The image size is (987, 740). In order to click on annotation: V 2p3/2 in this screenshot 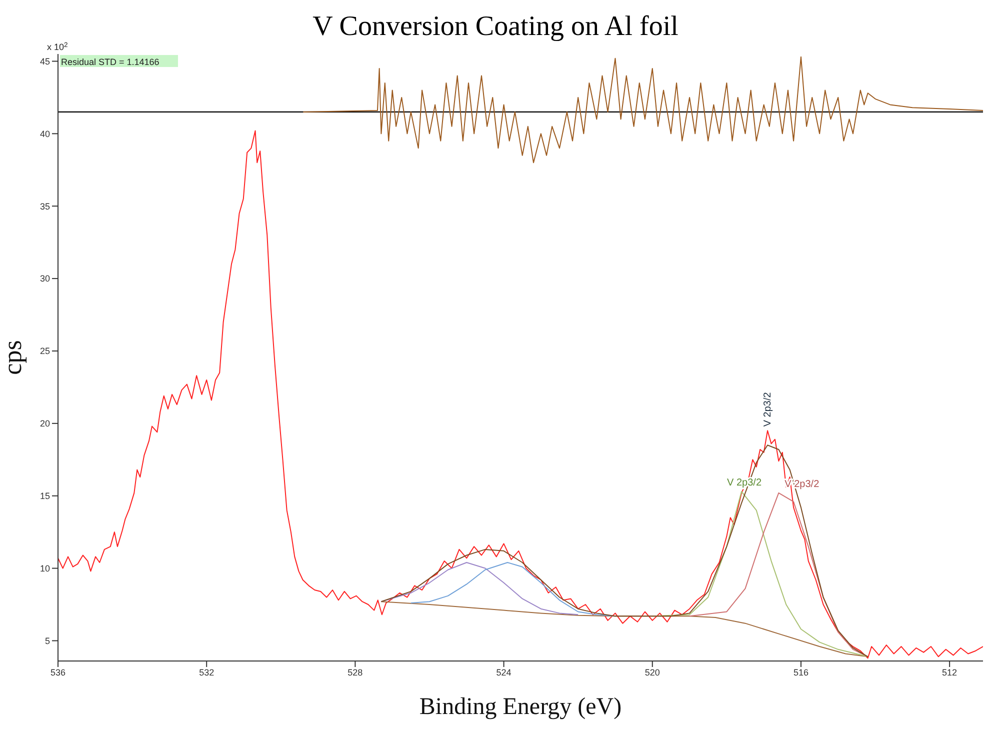, I will do `click(768, 409)`.